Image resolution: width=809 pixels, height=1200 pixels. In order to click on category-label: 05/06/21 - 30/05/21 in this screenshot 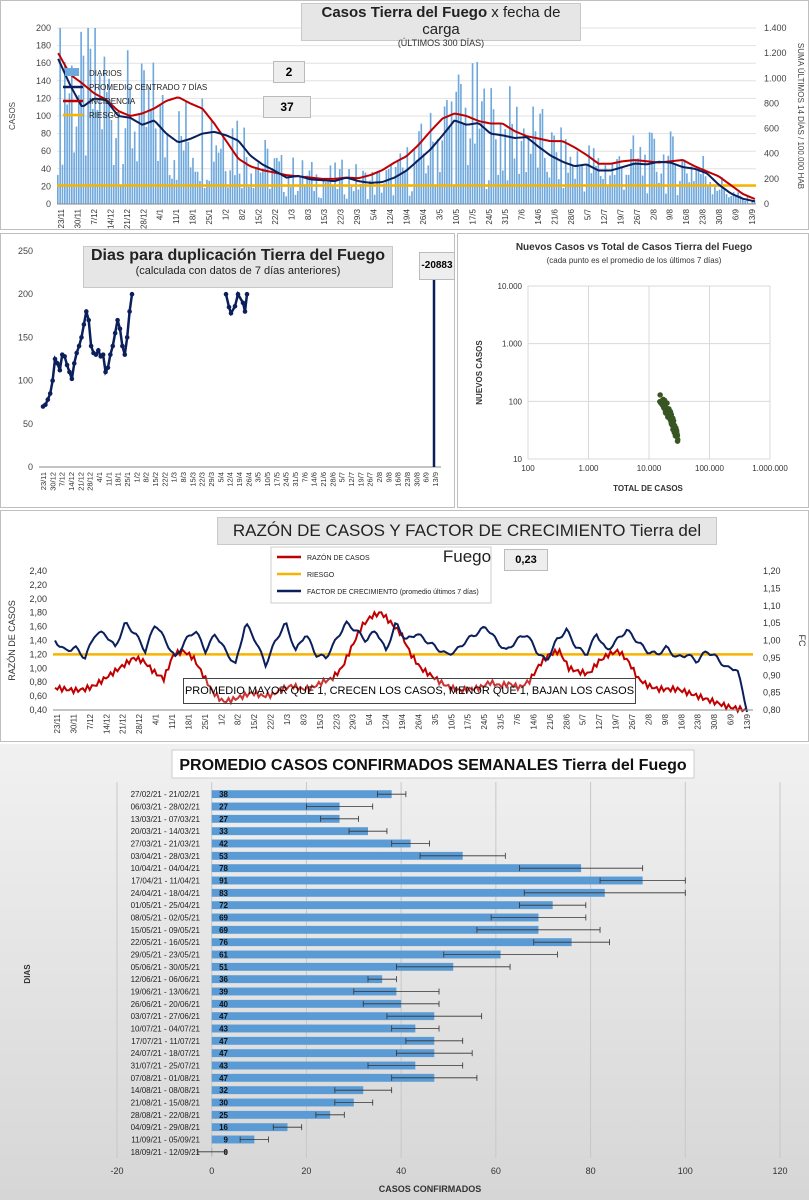, I will do `click(166, 967)`.